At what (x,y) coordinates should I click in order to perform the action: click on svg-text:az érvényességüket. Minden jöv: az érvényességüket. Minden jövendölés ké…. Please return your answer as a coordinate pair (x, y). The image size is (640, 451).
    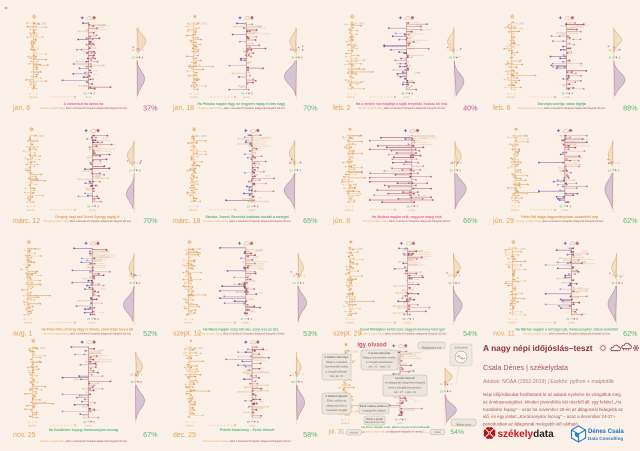
    Looking at the image, I should click on (552, 401).